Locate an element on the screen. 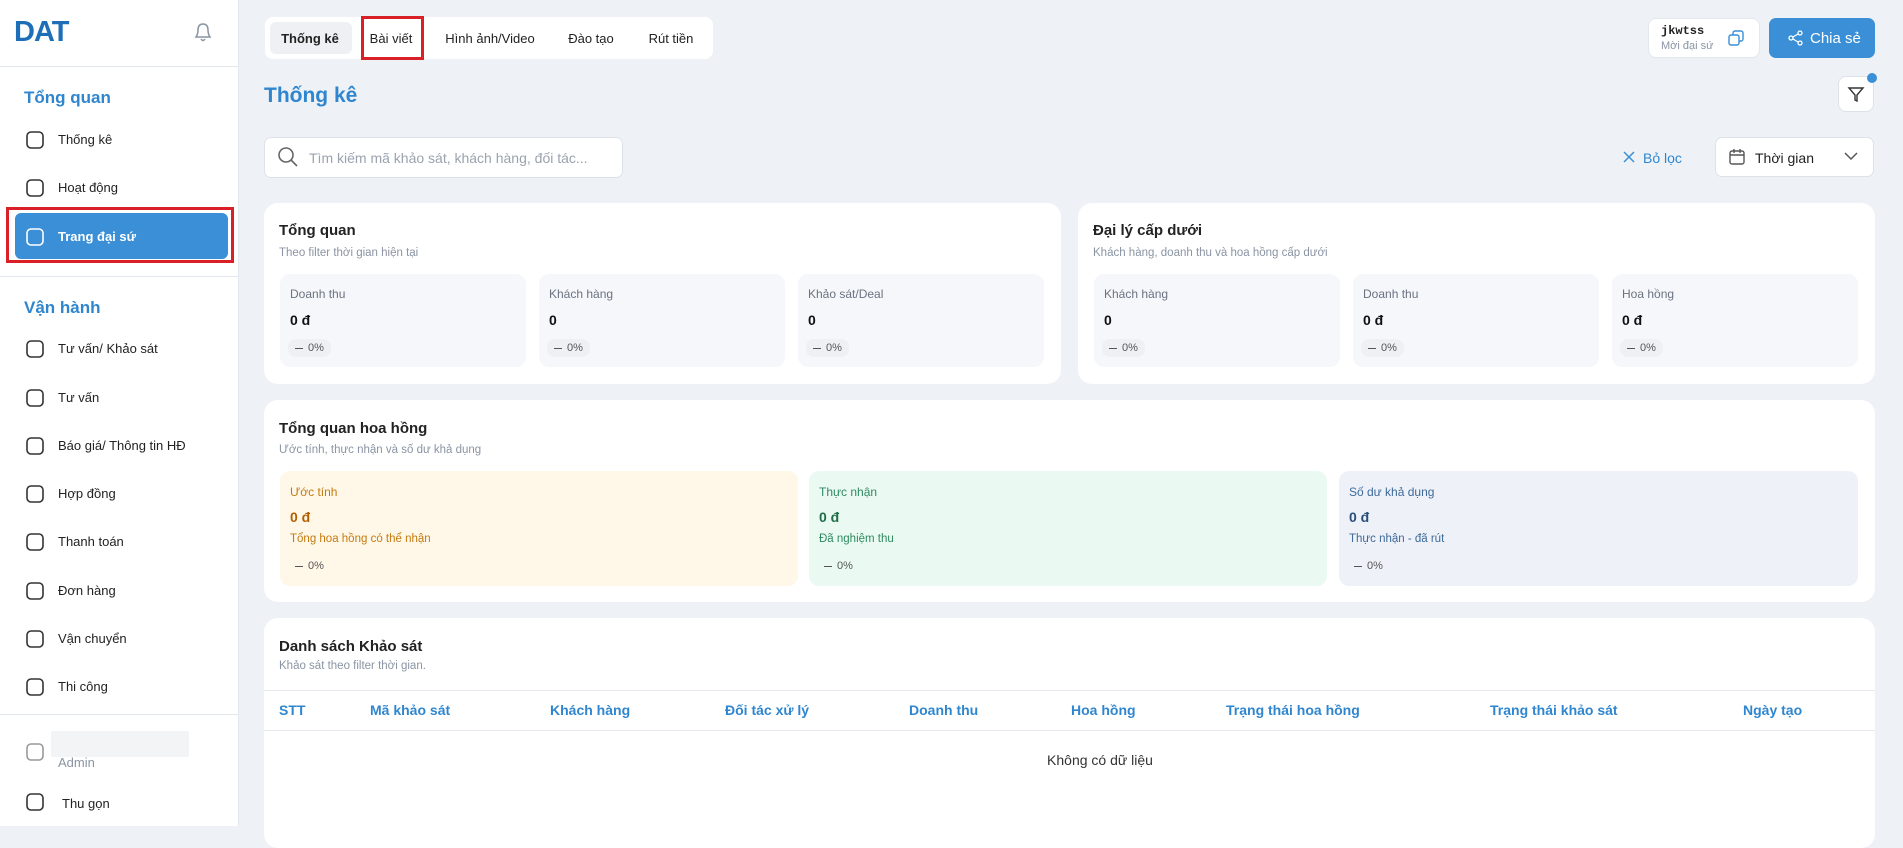 The image size is (1903, 848). commission-label: Ước tính is located at coordinates (314, 492).